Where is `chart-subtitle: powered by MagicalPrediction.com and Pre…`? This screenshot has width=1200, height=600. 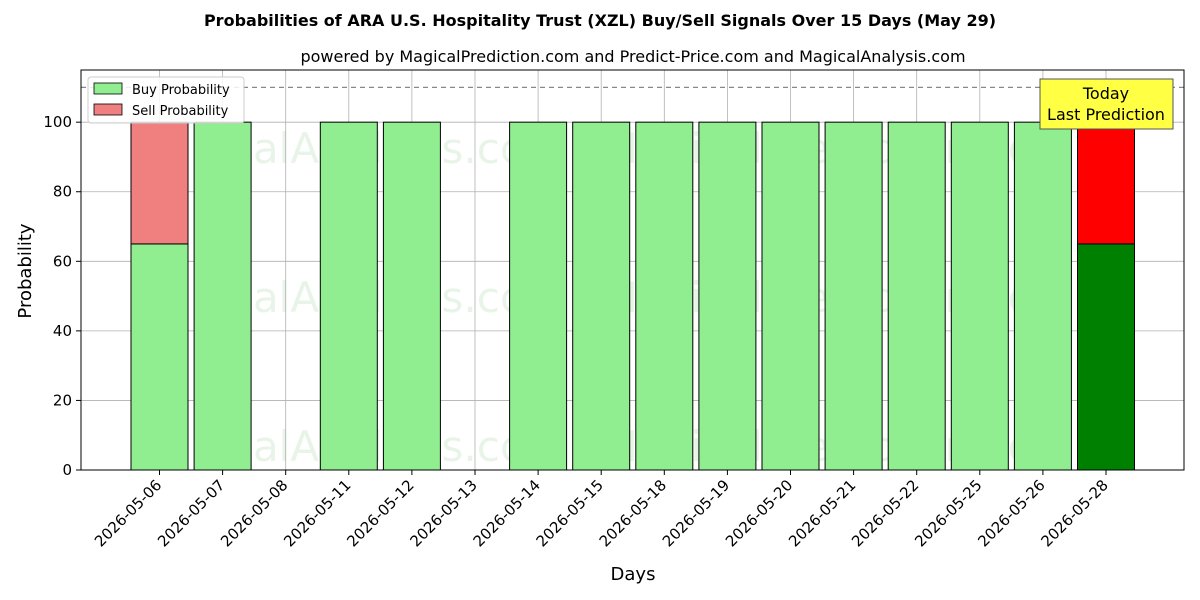
chart-subtitle: powered by MagicalPrediction.com and Pre… is located at coordinates (632, 56).